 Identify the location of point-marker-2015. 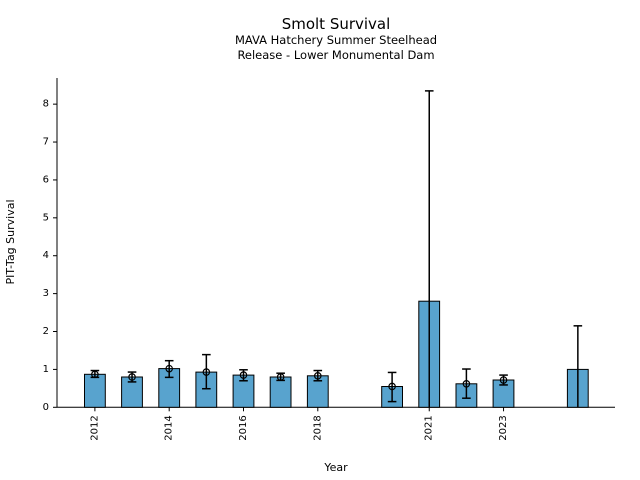
(206, 372).